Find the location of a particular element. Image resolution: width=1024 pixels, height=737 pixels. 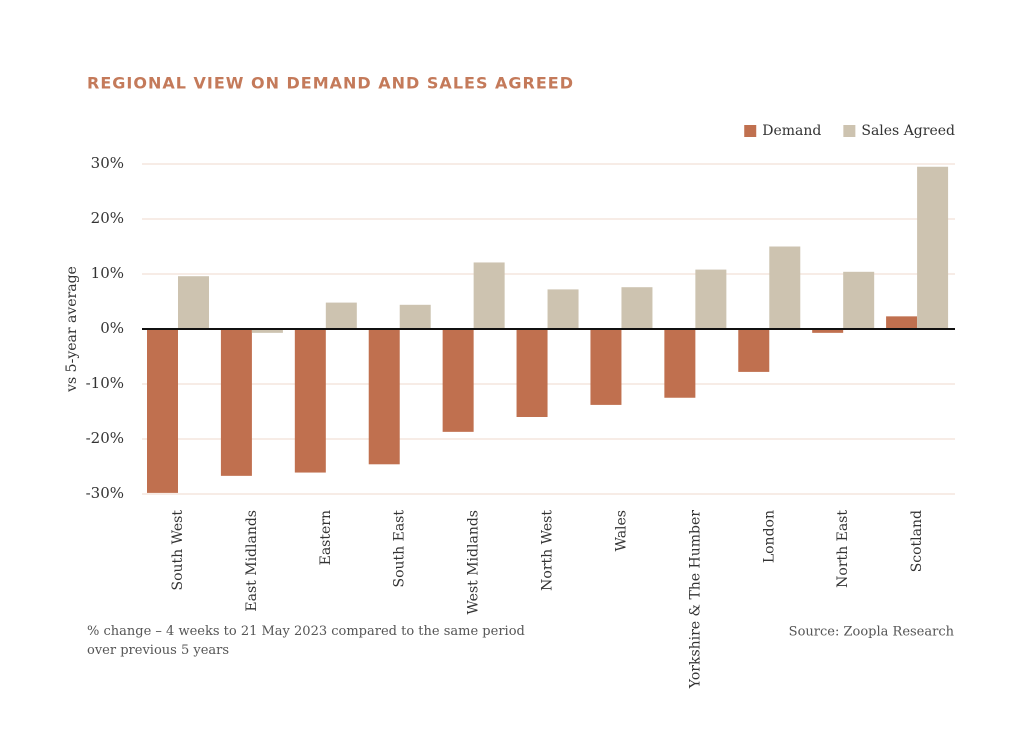

x-tick-label: Wales is located at coordinates (621, 530).